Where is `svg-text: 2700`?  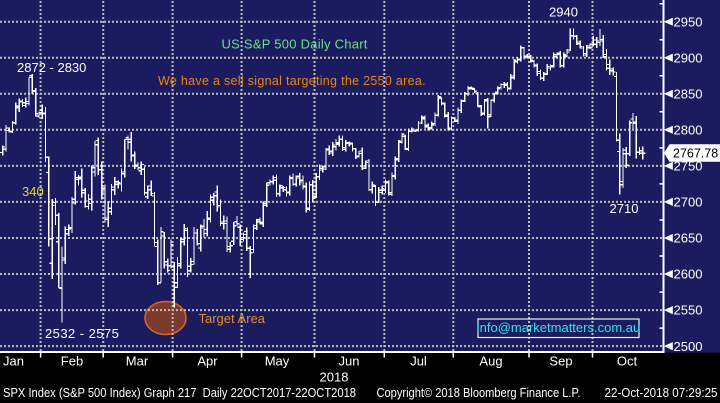
svg-text: 2700 is located at coordinates (688, 202).